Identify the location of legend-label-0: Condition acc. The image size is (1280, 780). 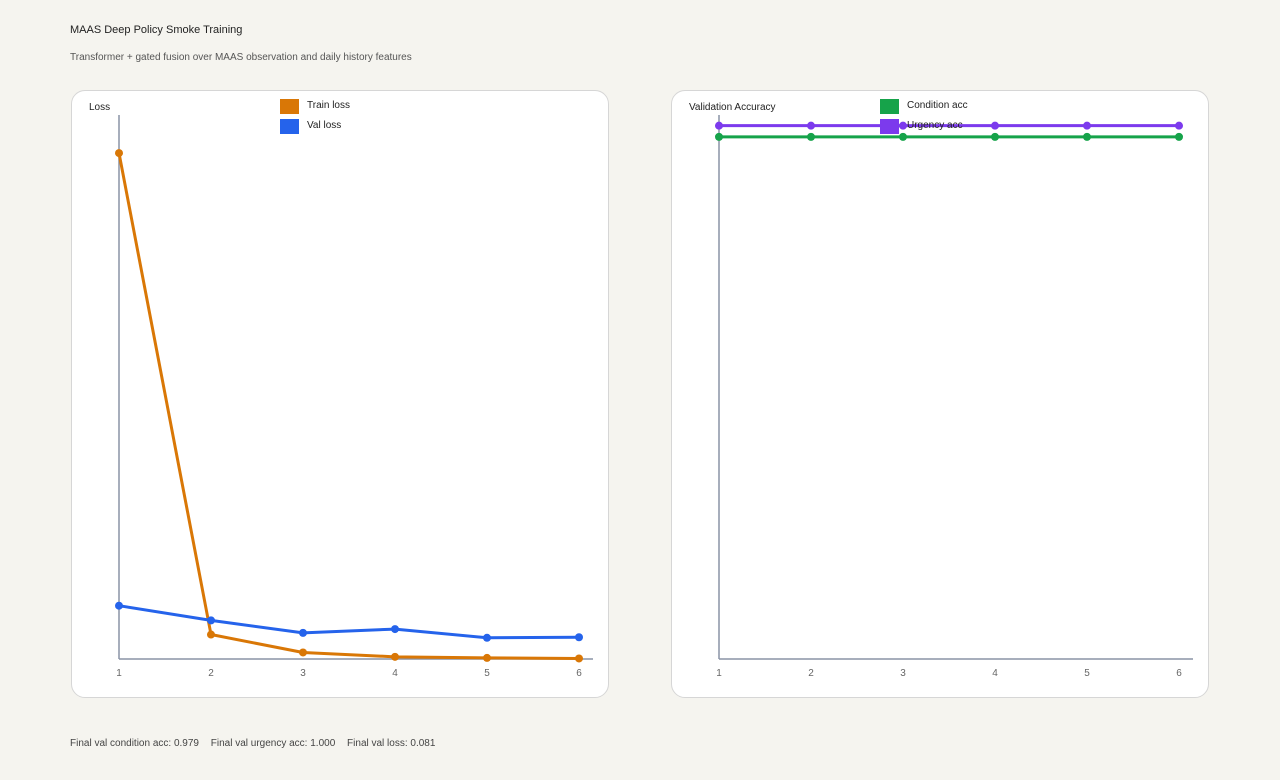
(937, 105).